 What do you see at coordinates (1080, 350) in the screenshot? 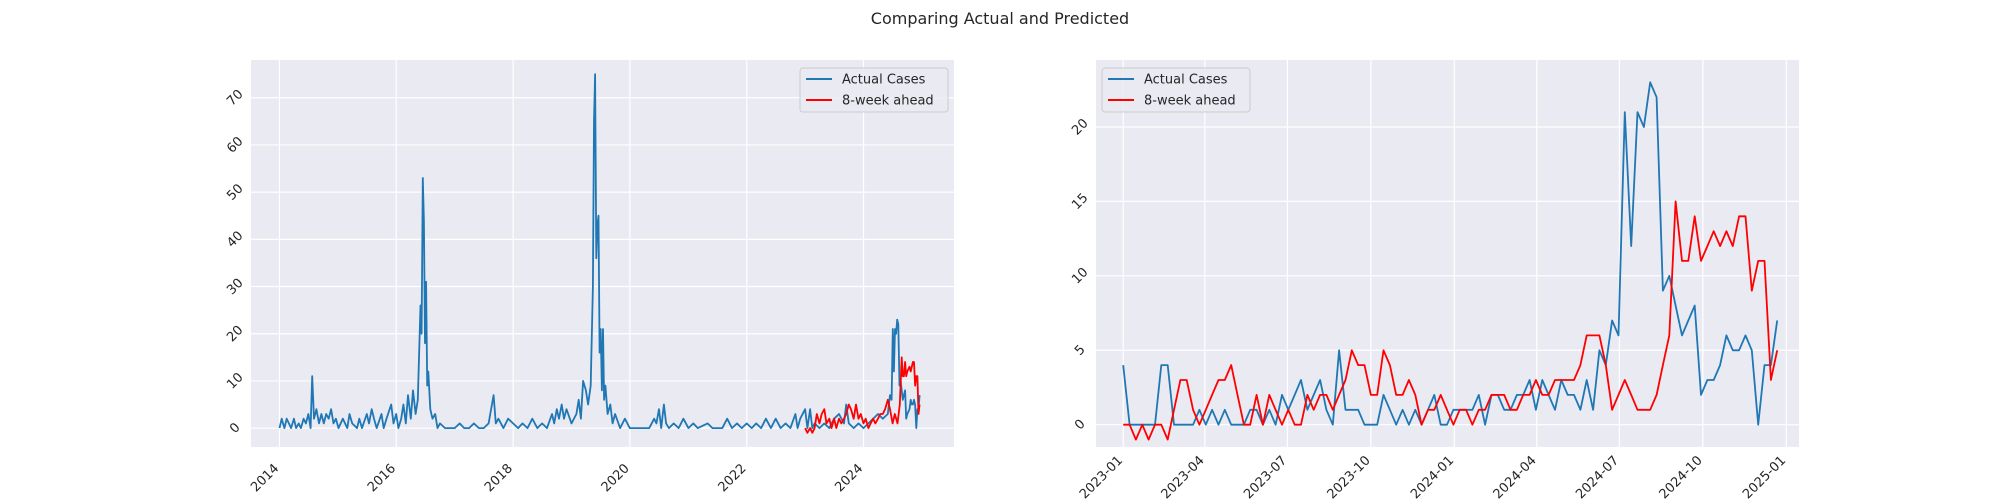
I see `y-tick-label: 5` at bounding box center [1080, 350].